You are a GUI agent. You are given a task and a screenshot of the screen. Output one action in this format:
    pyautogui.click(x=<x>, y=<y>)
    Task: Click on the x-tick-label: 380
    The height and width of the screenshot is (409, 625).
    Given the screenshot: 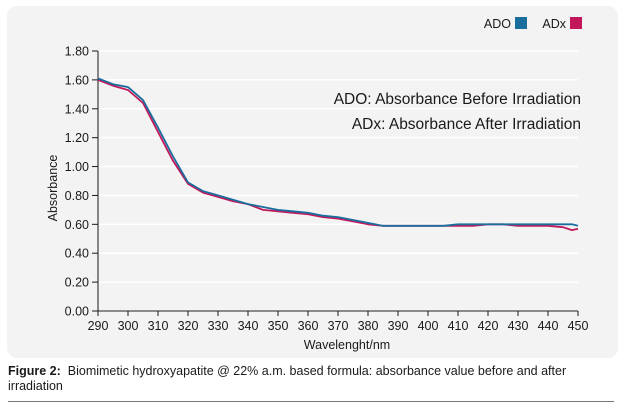 What is the action you would take?
    pyautogui.click(x=368, y=326)
    